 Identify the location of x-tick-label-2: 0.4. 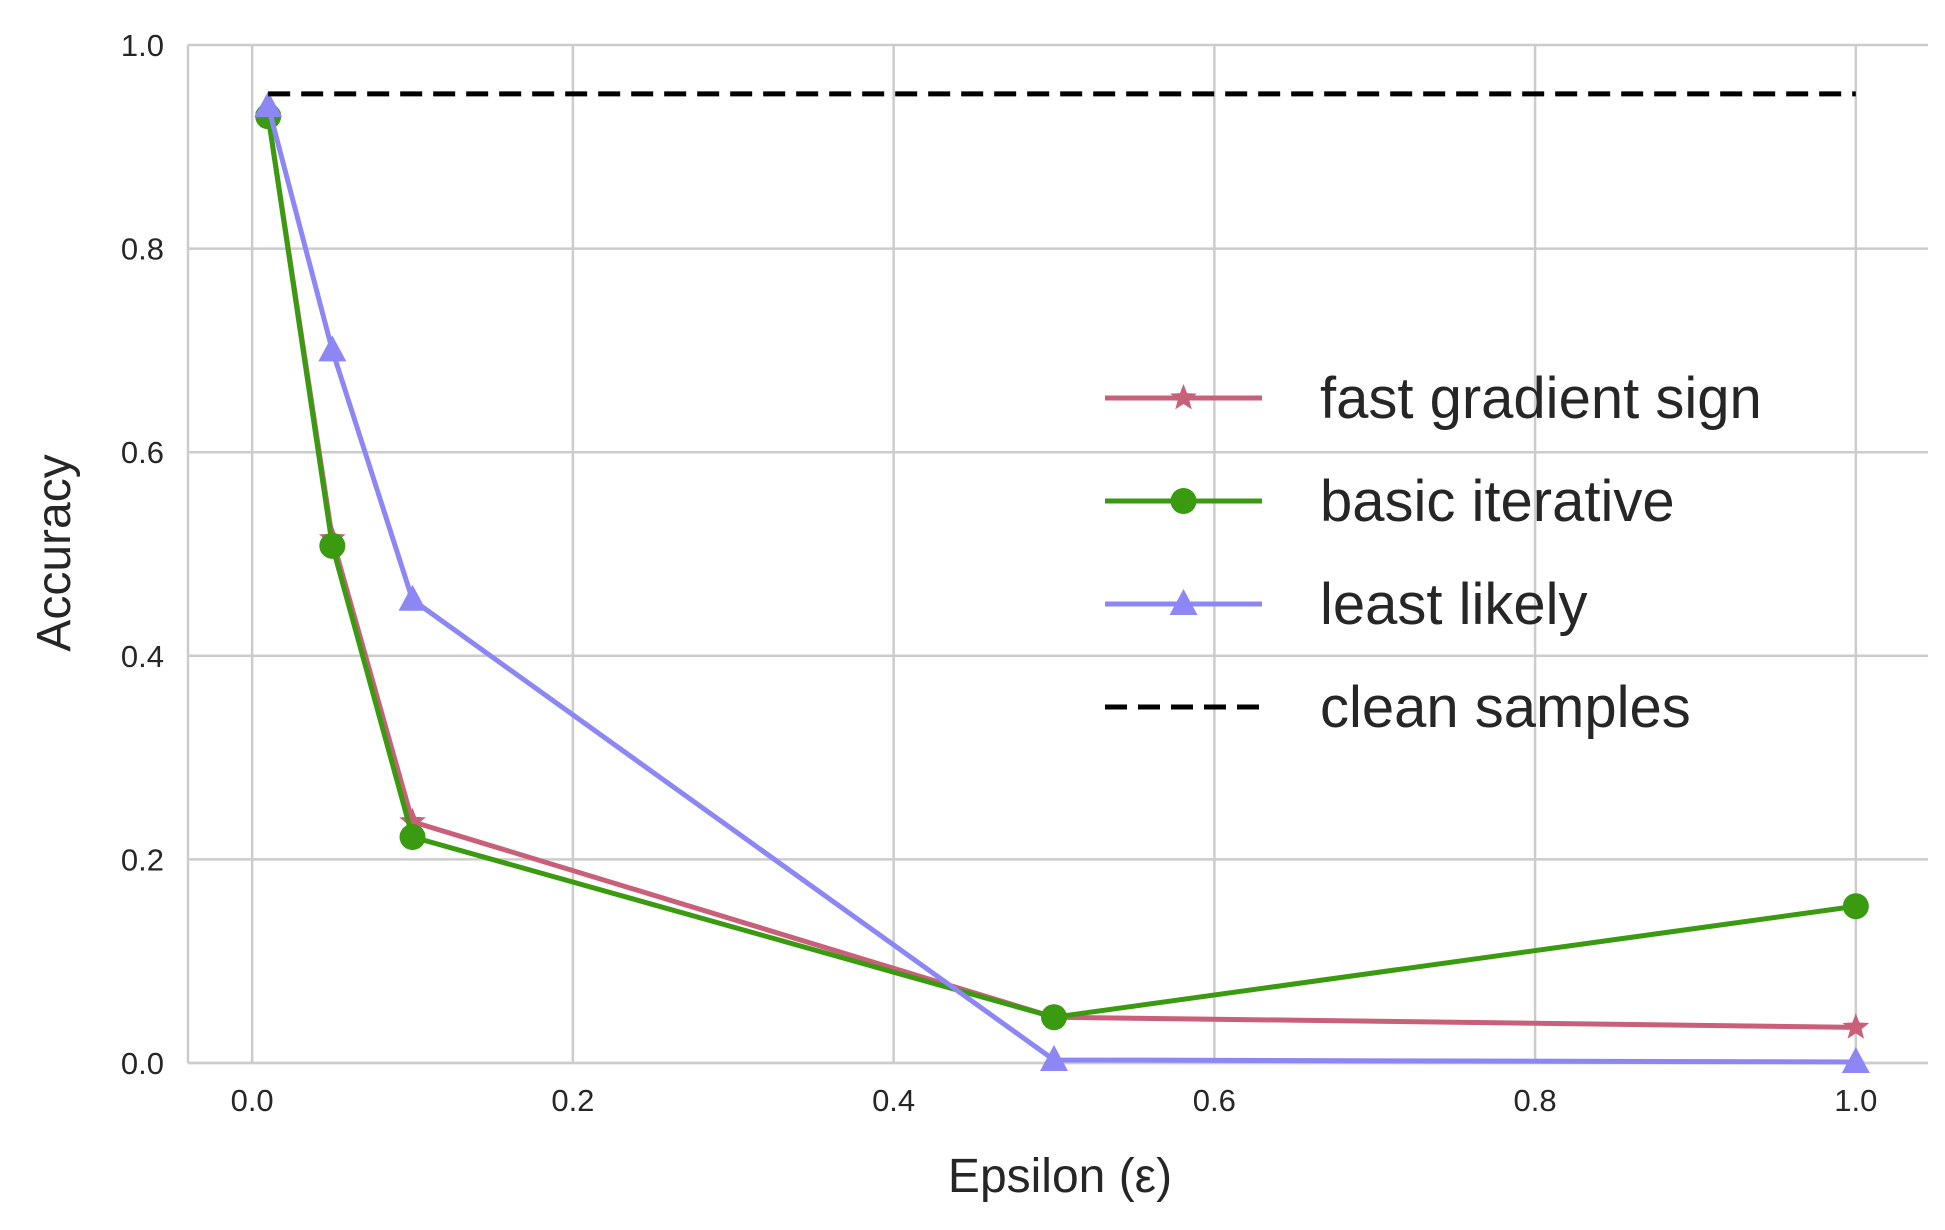
(893, 1100).